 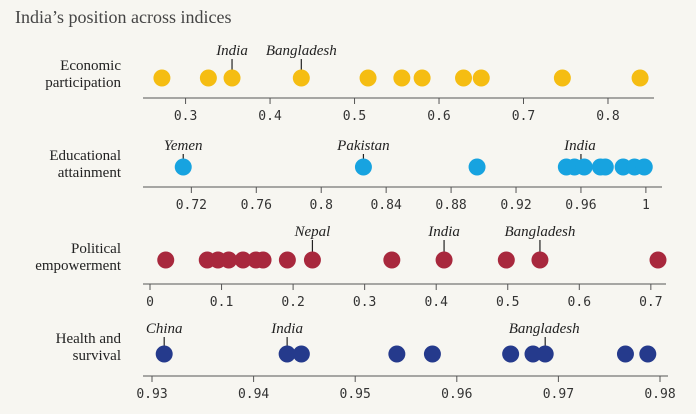 I want to click on chart-title: India’s position across indices, so click(x=123, y=17).